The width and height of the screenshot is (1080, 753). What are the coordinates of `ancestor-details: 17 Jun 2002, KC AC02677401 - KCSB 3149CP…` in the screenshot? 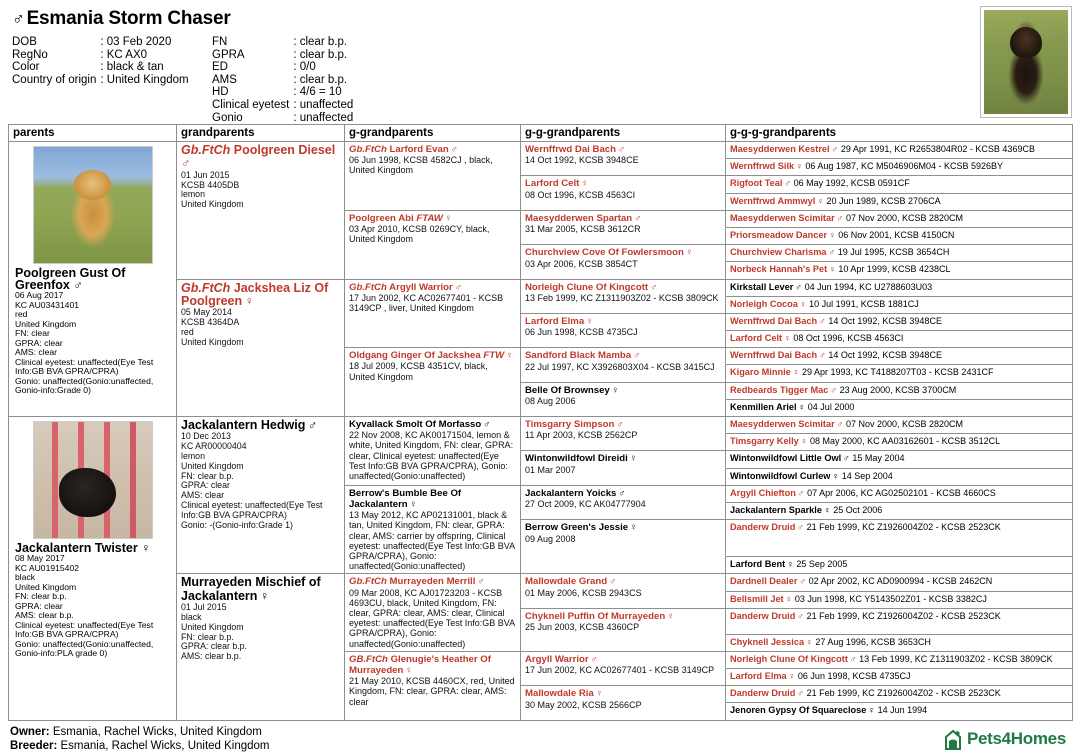 It's located at (426, 302).